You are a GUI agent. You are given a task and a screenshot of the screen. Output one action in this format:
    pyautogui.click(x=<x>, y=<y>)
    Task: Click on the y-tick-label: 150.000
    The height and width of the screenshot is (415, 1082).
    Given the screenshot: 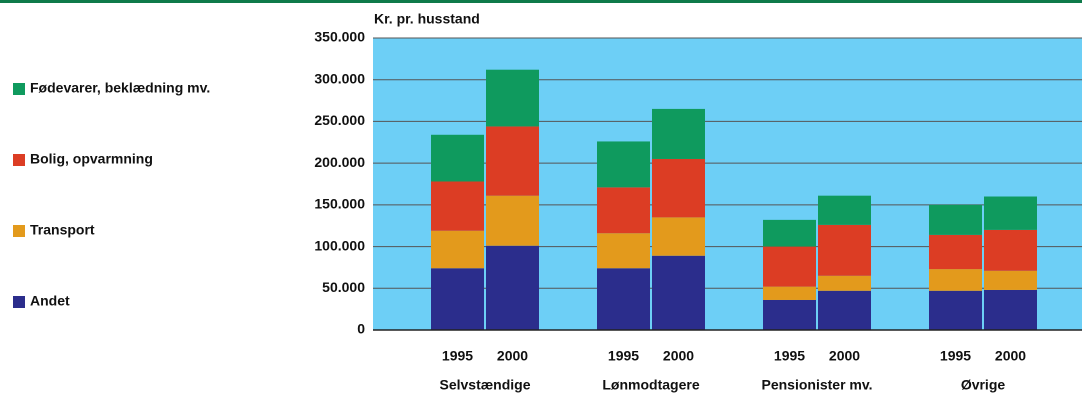 What is the action you would take?
    pyautogui.click(x=339, y=204)
    